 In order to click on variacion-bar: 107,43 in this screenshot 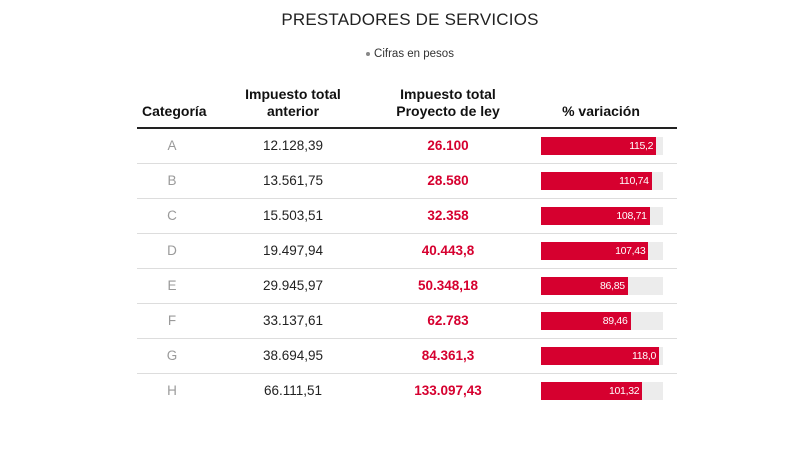, I will do `click(595, 251)`.